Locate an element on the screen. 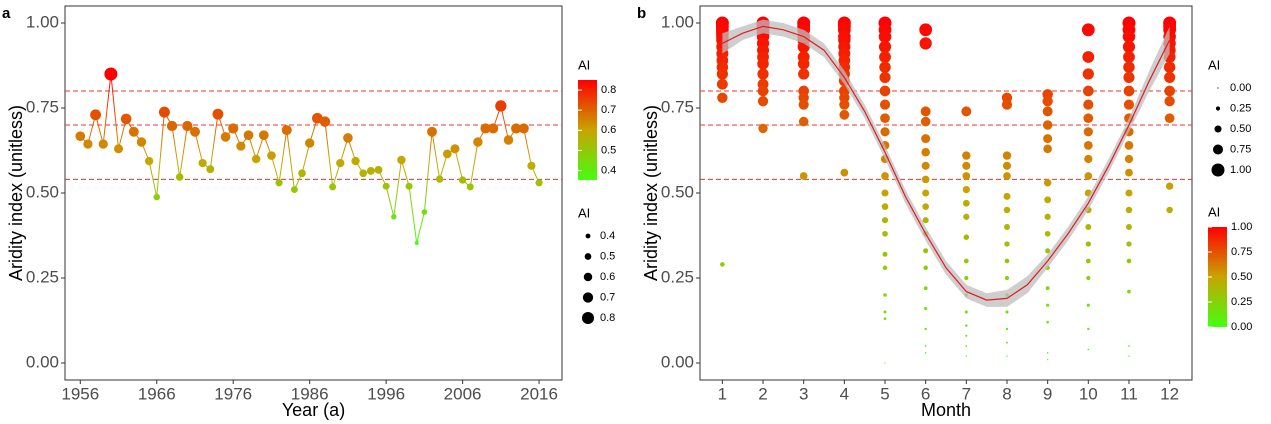  x-axis-title: Year (a) is located at coordinates (313, 410).